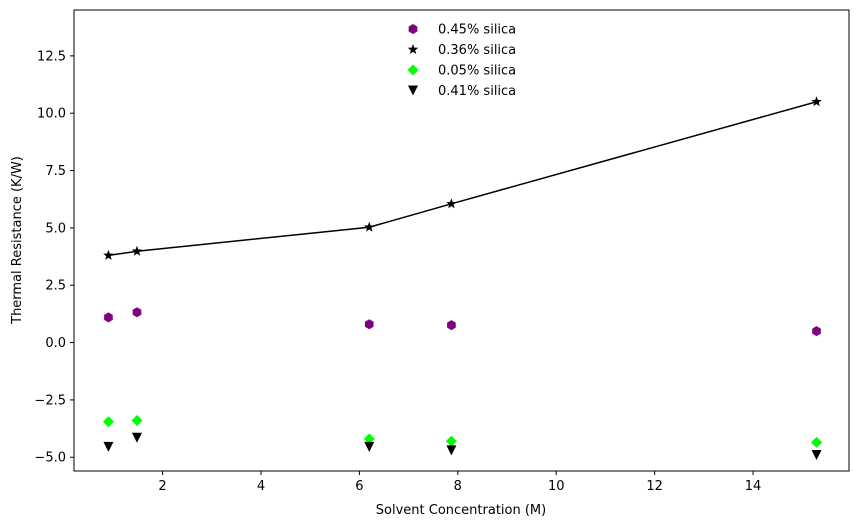 This screenshot has height=525, width=857. Describe the element at coordinates (51, 114) in the screenshot. I see `y-tick-label: 10.0` at that location.